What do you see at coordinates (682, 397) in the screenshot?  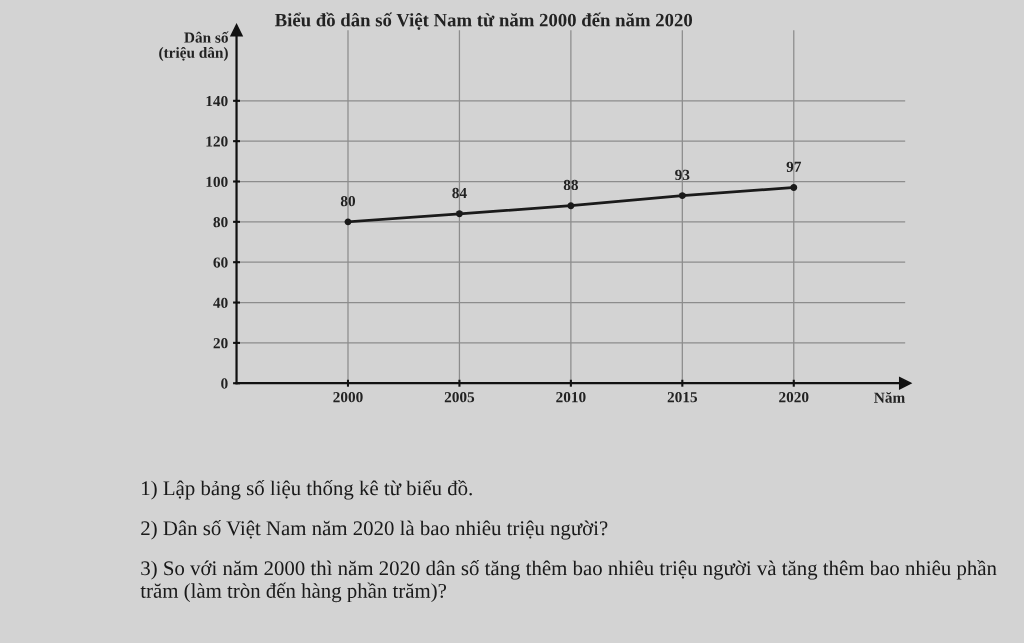 I see `x-tick-label: 2015` at bounding box center [682, 397].